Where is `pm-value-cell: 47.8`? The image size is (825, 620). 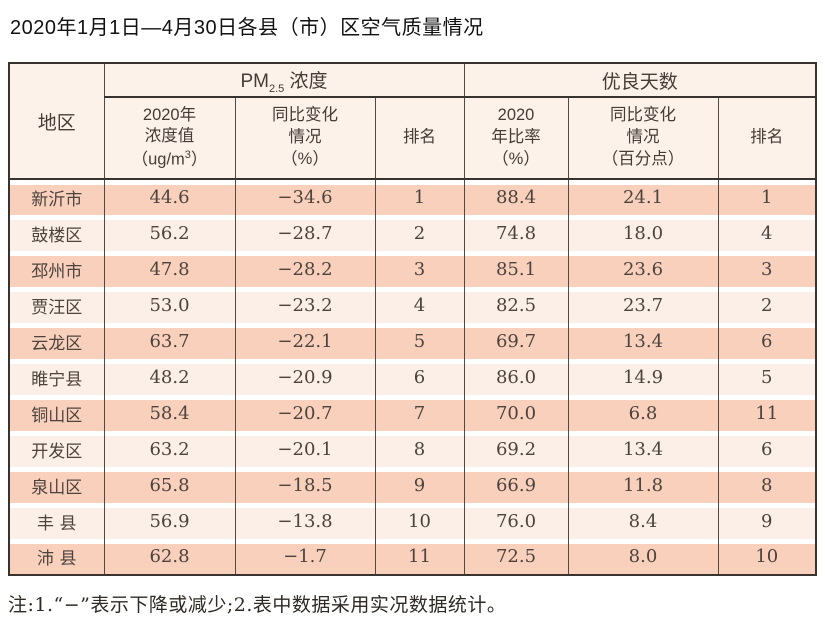
pm-value-cell: 47.8 is located at coordinates (169, 269).